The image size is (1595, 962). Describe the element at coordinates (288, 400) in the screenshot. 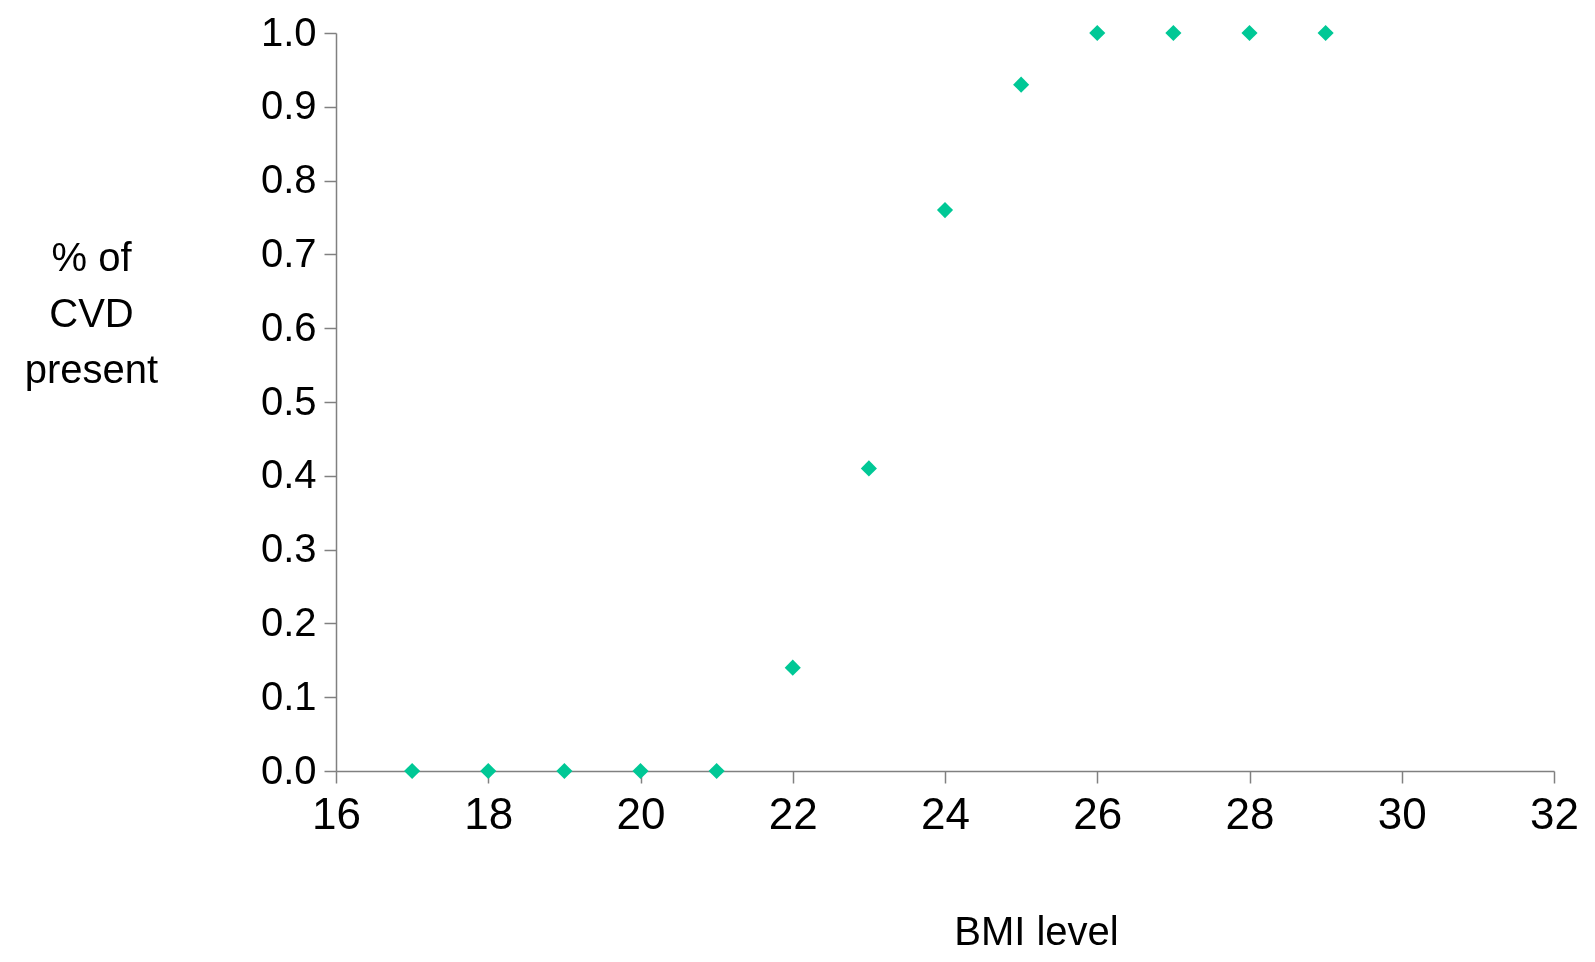

I see `y-tick-label: 0.5` at that location.